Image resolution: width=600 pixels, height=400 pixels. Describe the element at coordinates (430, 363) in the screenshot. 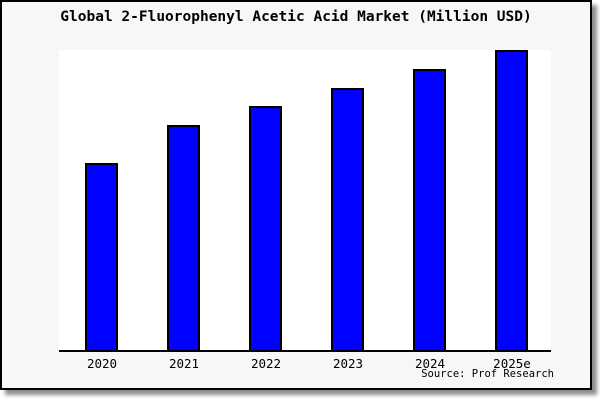

I see `x-tick-2024: 2024` at that location.